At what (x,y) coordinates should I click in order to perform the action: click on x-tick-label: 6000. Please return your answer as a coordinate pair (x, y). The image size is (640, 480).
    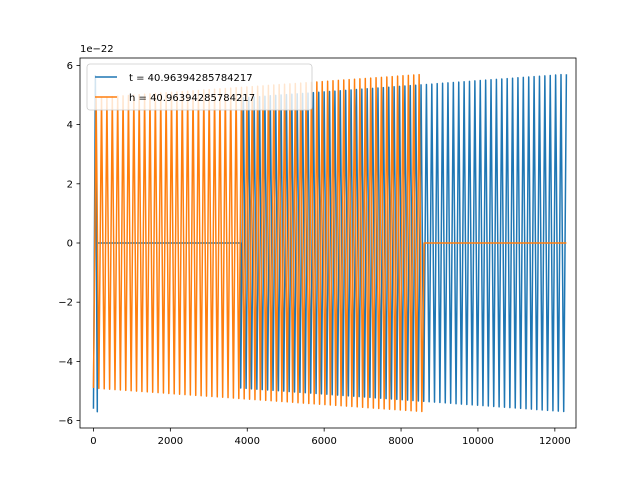
    Looking at the image, I should click on (323, 441).